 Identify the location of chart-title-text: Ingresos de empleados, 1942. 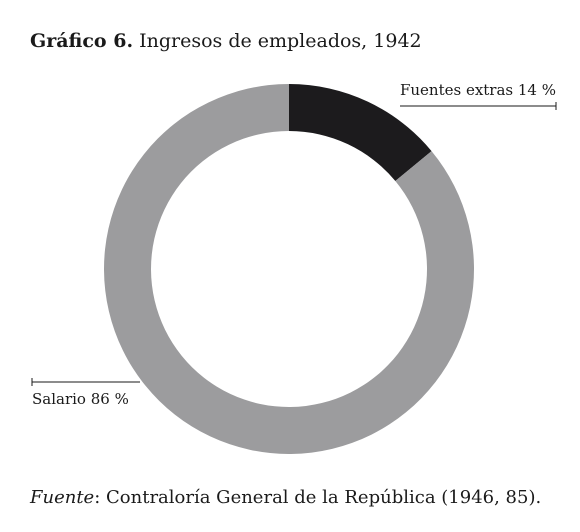
(277, 41).